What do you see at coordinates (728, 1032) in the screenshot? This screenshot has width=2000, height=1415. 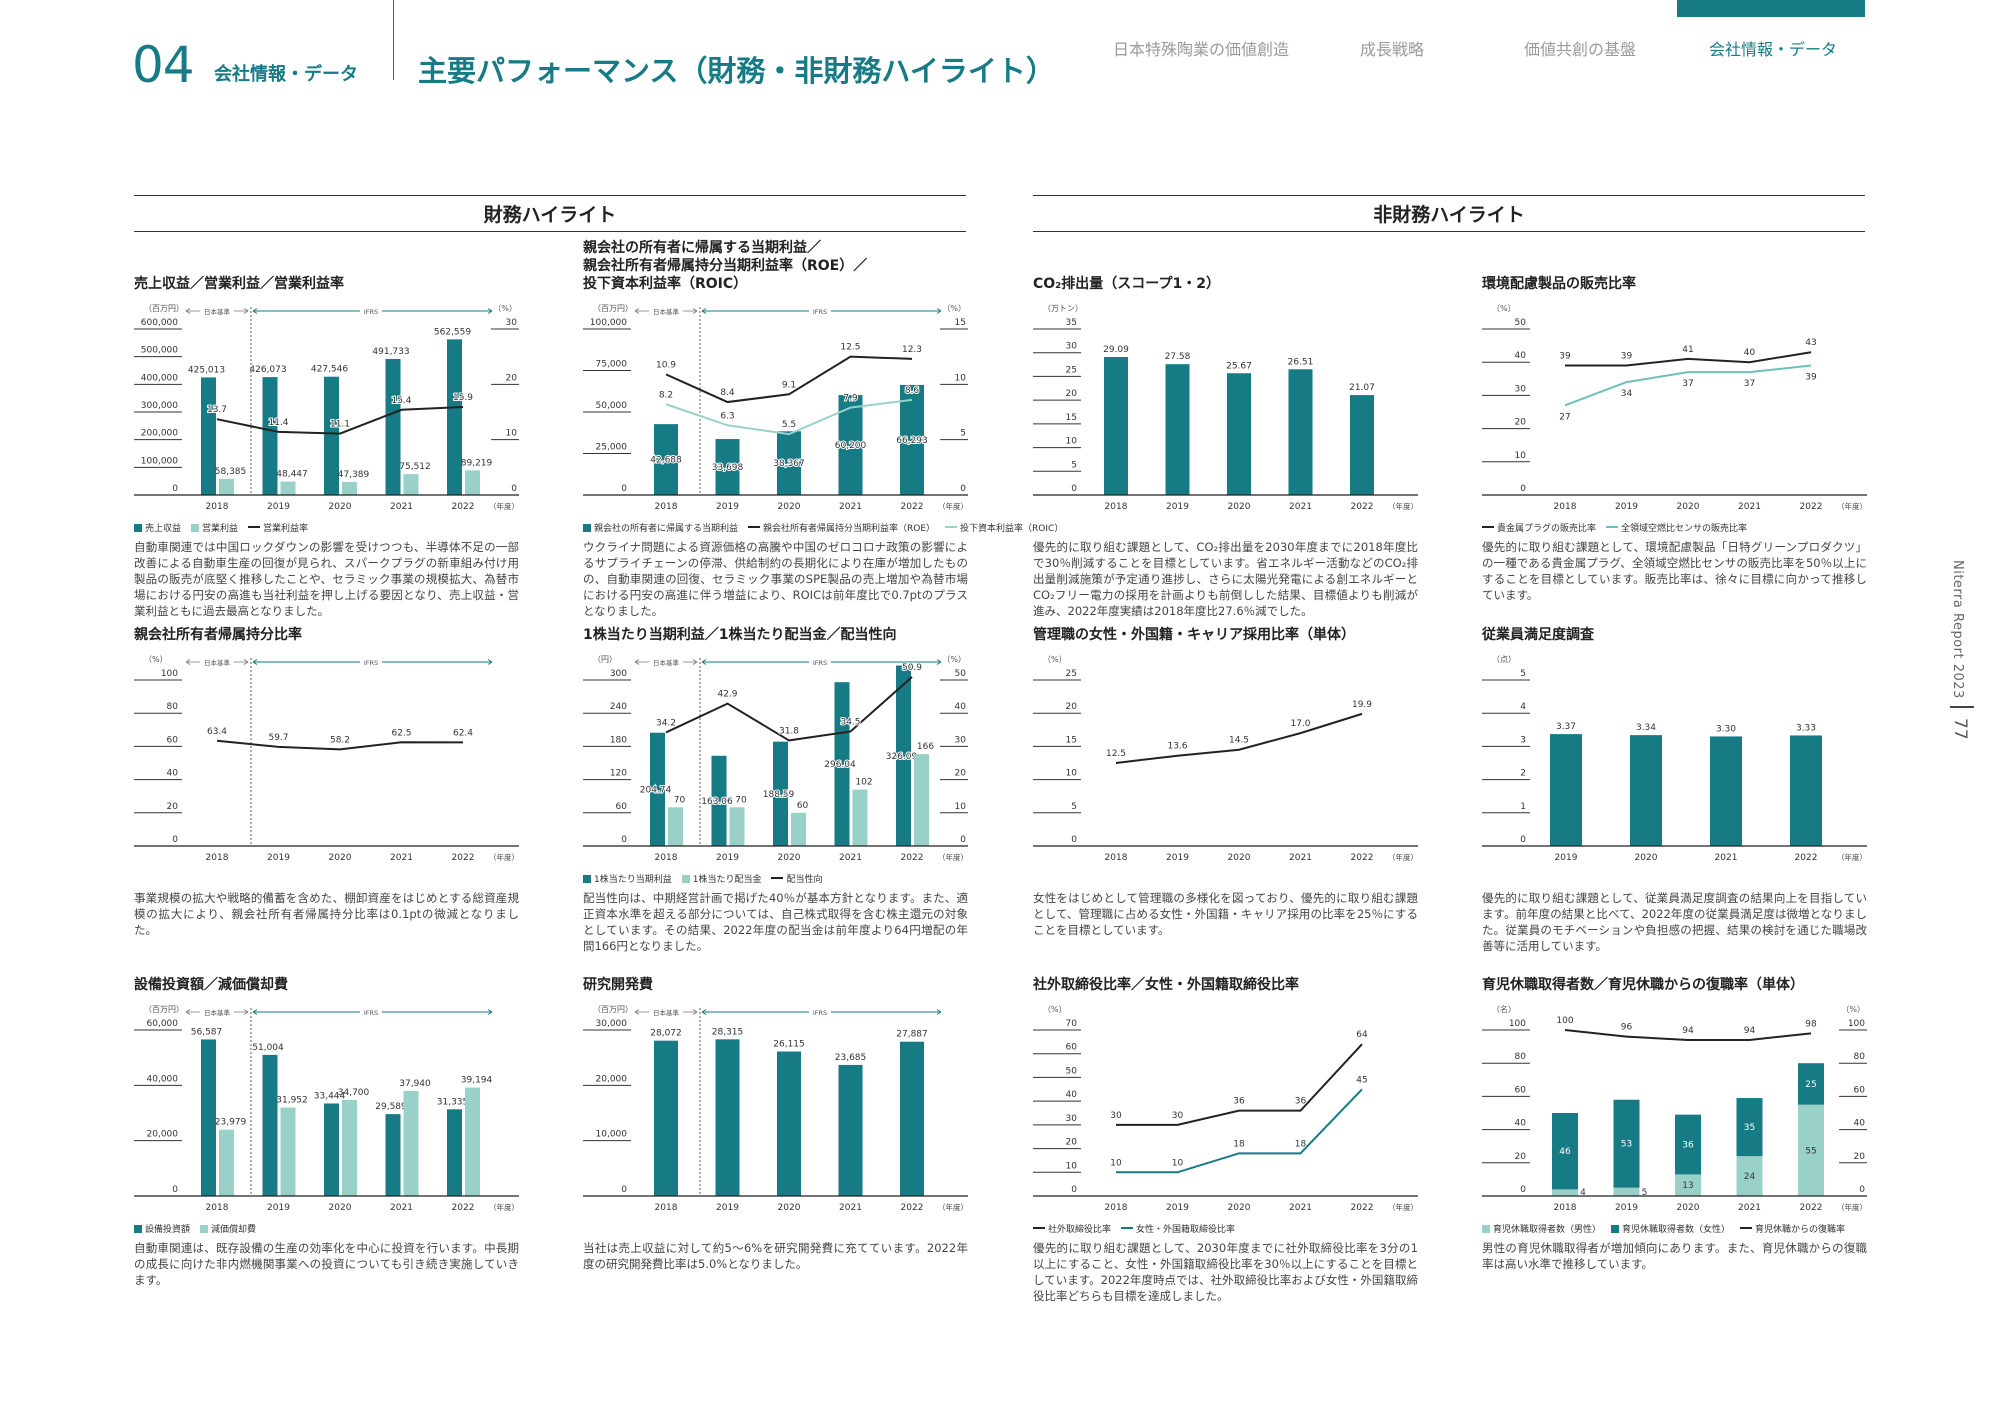 I see `bar-value-label: 28,315` at bounding box center [728, 1032].